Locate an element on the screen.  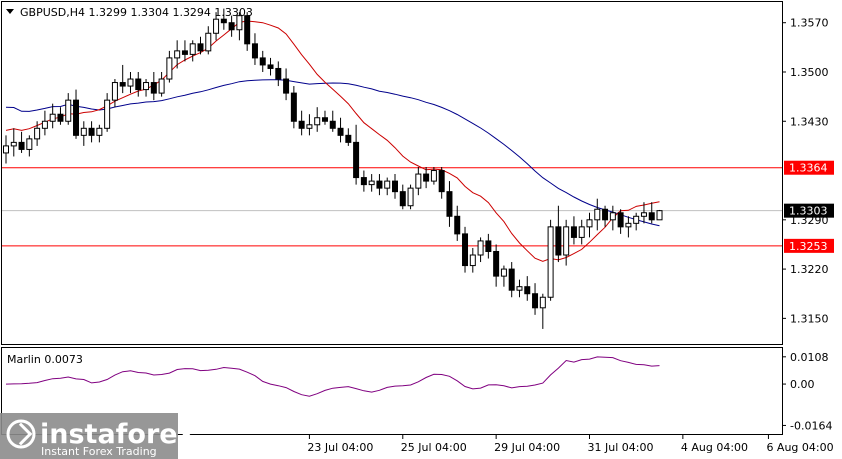
level-badge-label: 1.3364 is located at coordinates (808, 168).